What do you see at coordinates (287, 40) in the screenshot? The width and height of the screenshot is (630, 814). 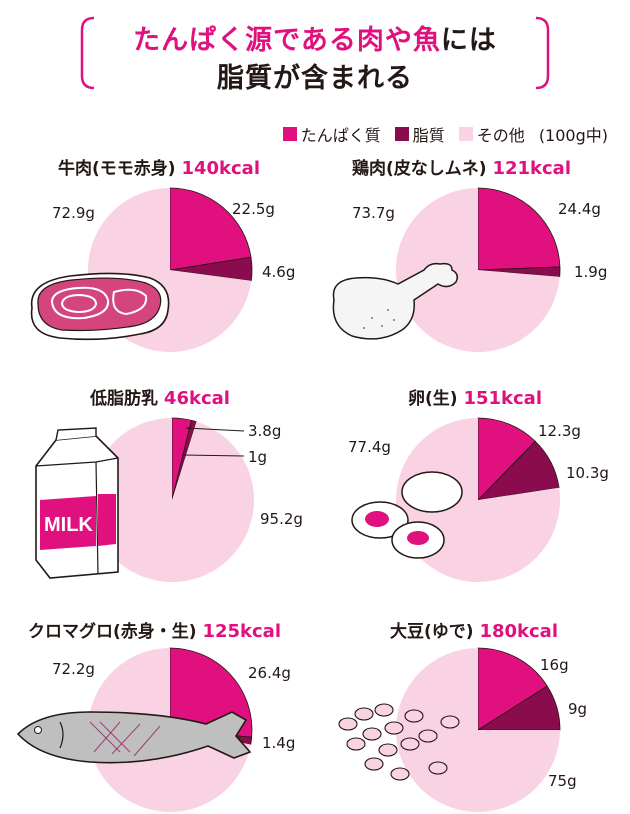 I see `title-highlight: たんぱく源である肉や魚` at bounding box center [287, 40].